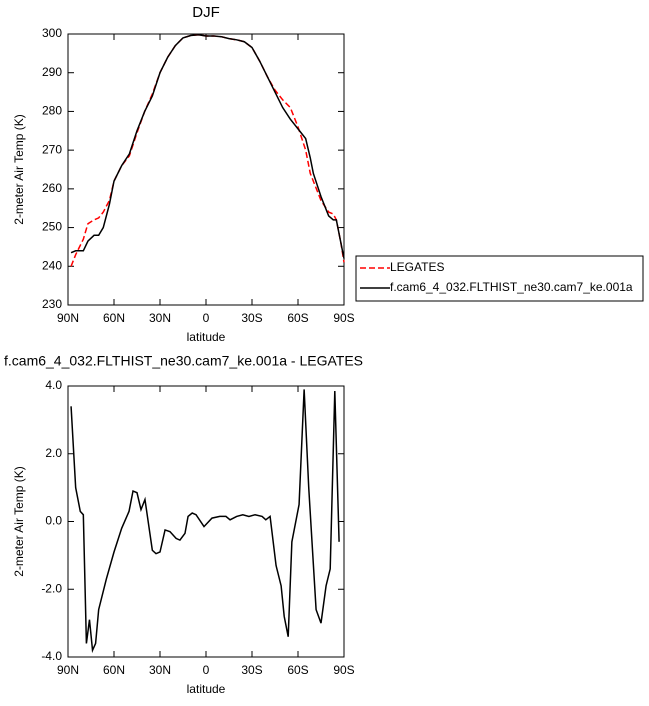 The image size is (649, 706). Describe the element at coordinates (52, 188) in the screenshot. I see `y-tick-label: 260` at that location.